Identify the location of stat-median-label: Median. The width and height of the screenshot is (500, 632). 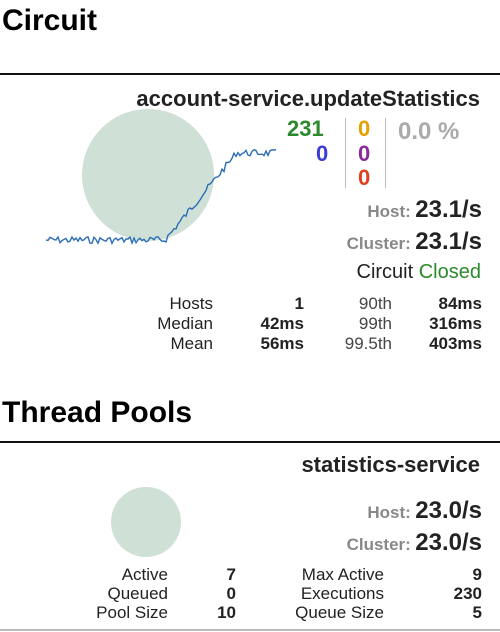
(185, 323).